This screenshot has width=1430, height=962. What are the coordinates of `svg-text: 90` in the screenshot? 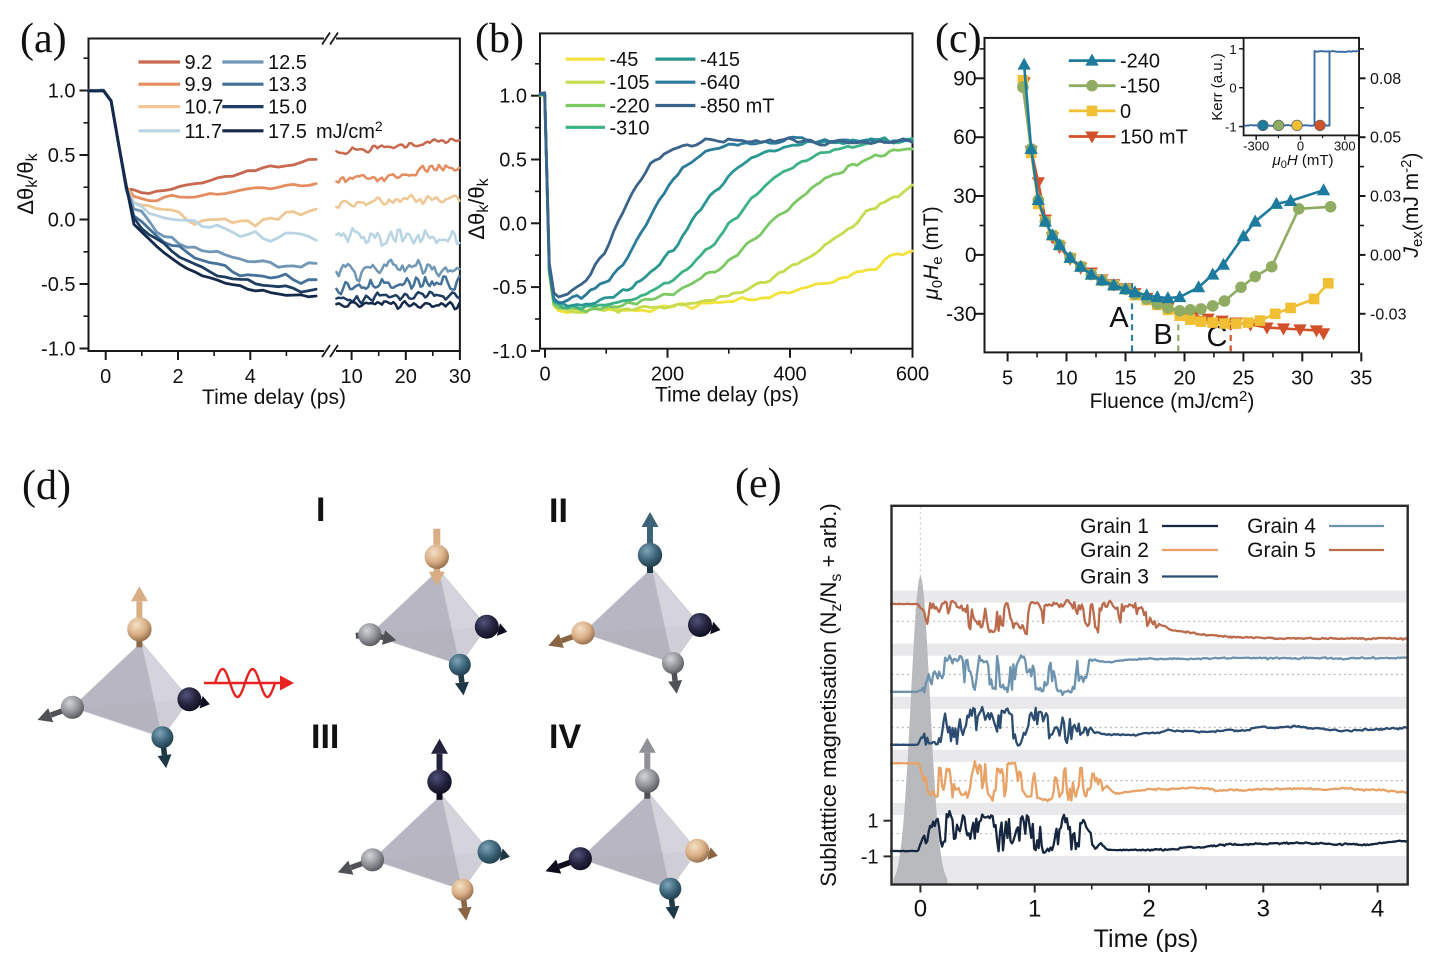 It's located at (964, 78).